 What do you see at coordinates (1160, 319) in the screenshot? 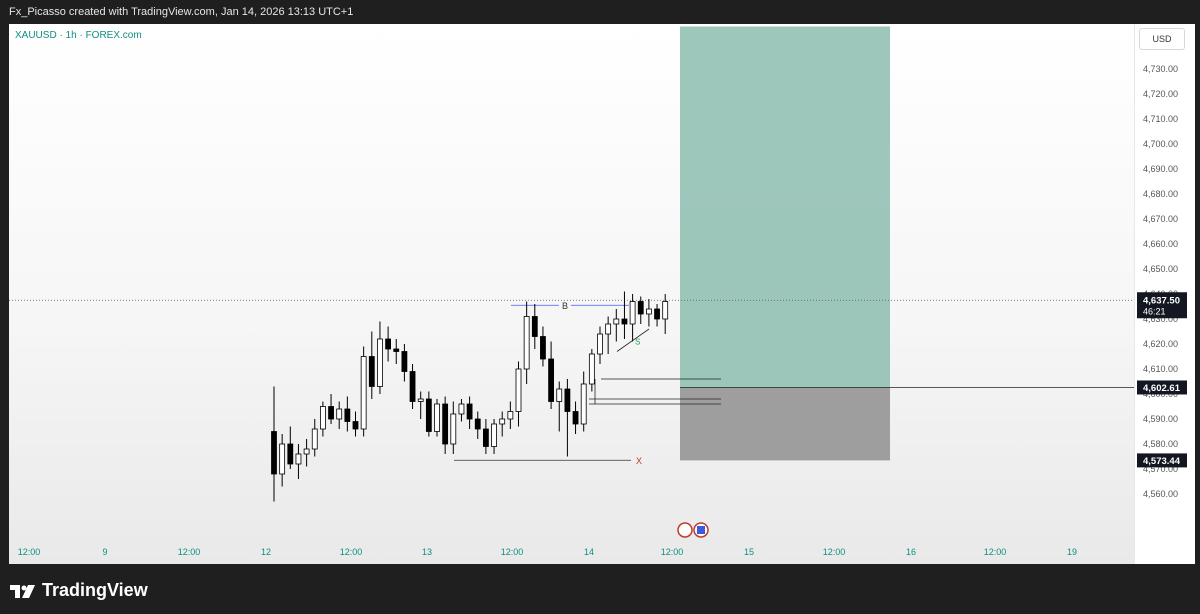
I see `price-axis-label: 4,630.00` at bounding box center [1160, 319].